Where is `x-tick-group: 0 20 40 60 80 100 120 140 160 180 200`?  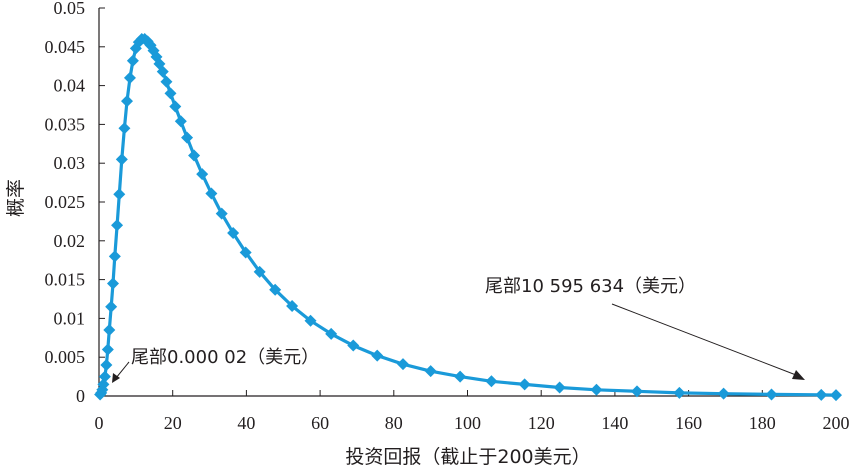
x-tick-group: 0 20 40 60 80 100 120 140 160 180 200 is located at coordinates (472, 411).